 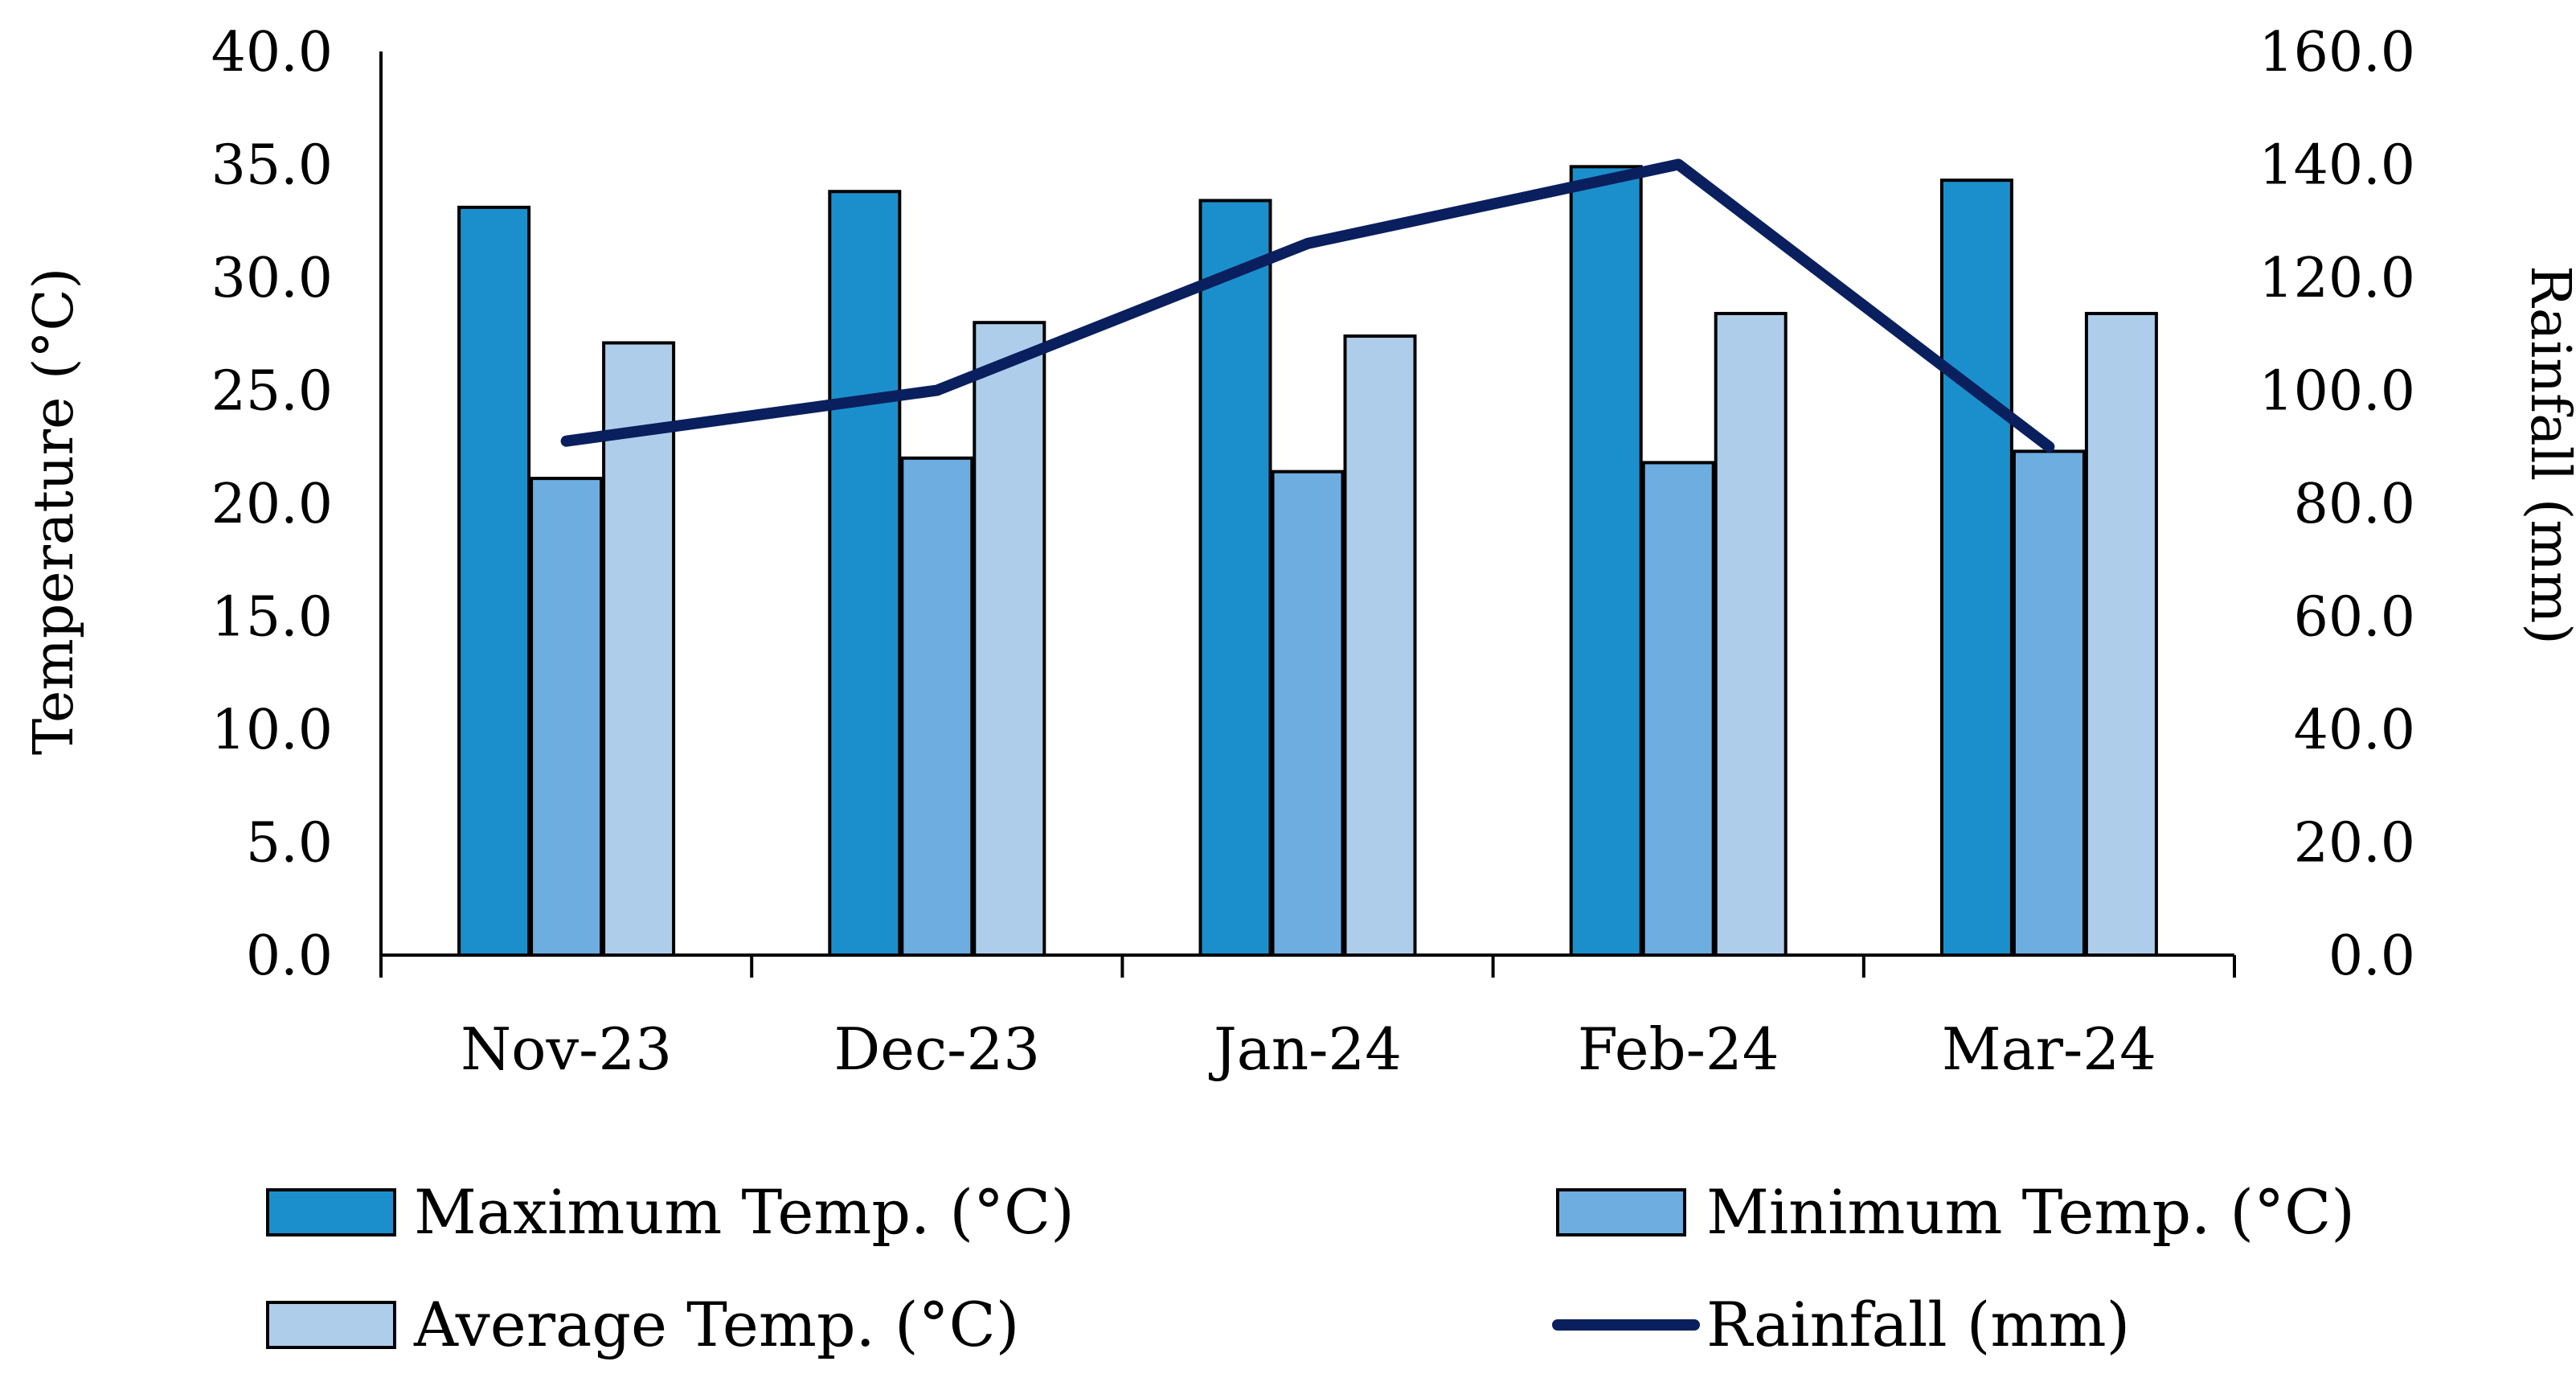 What do you see at coordinates (54, 511) in the screenshot?
I see `y-axis-title: Temperature (°C)` at bounding box center [54, 511].